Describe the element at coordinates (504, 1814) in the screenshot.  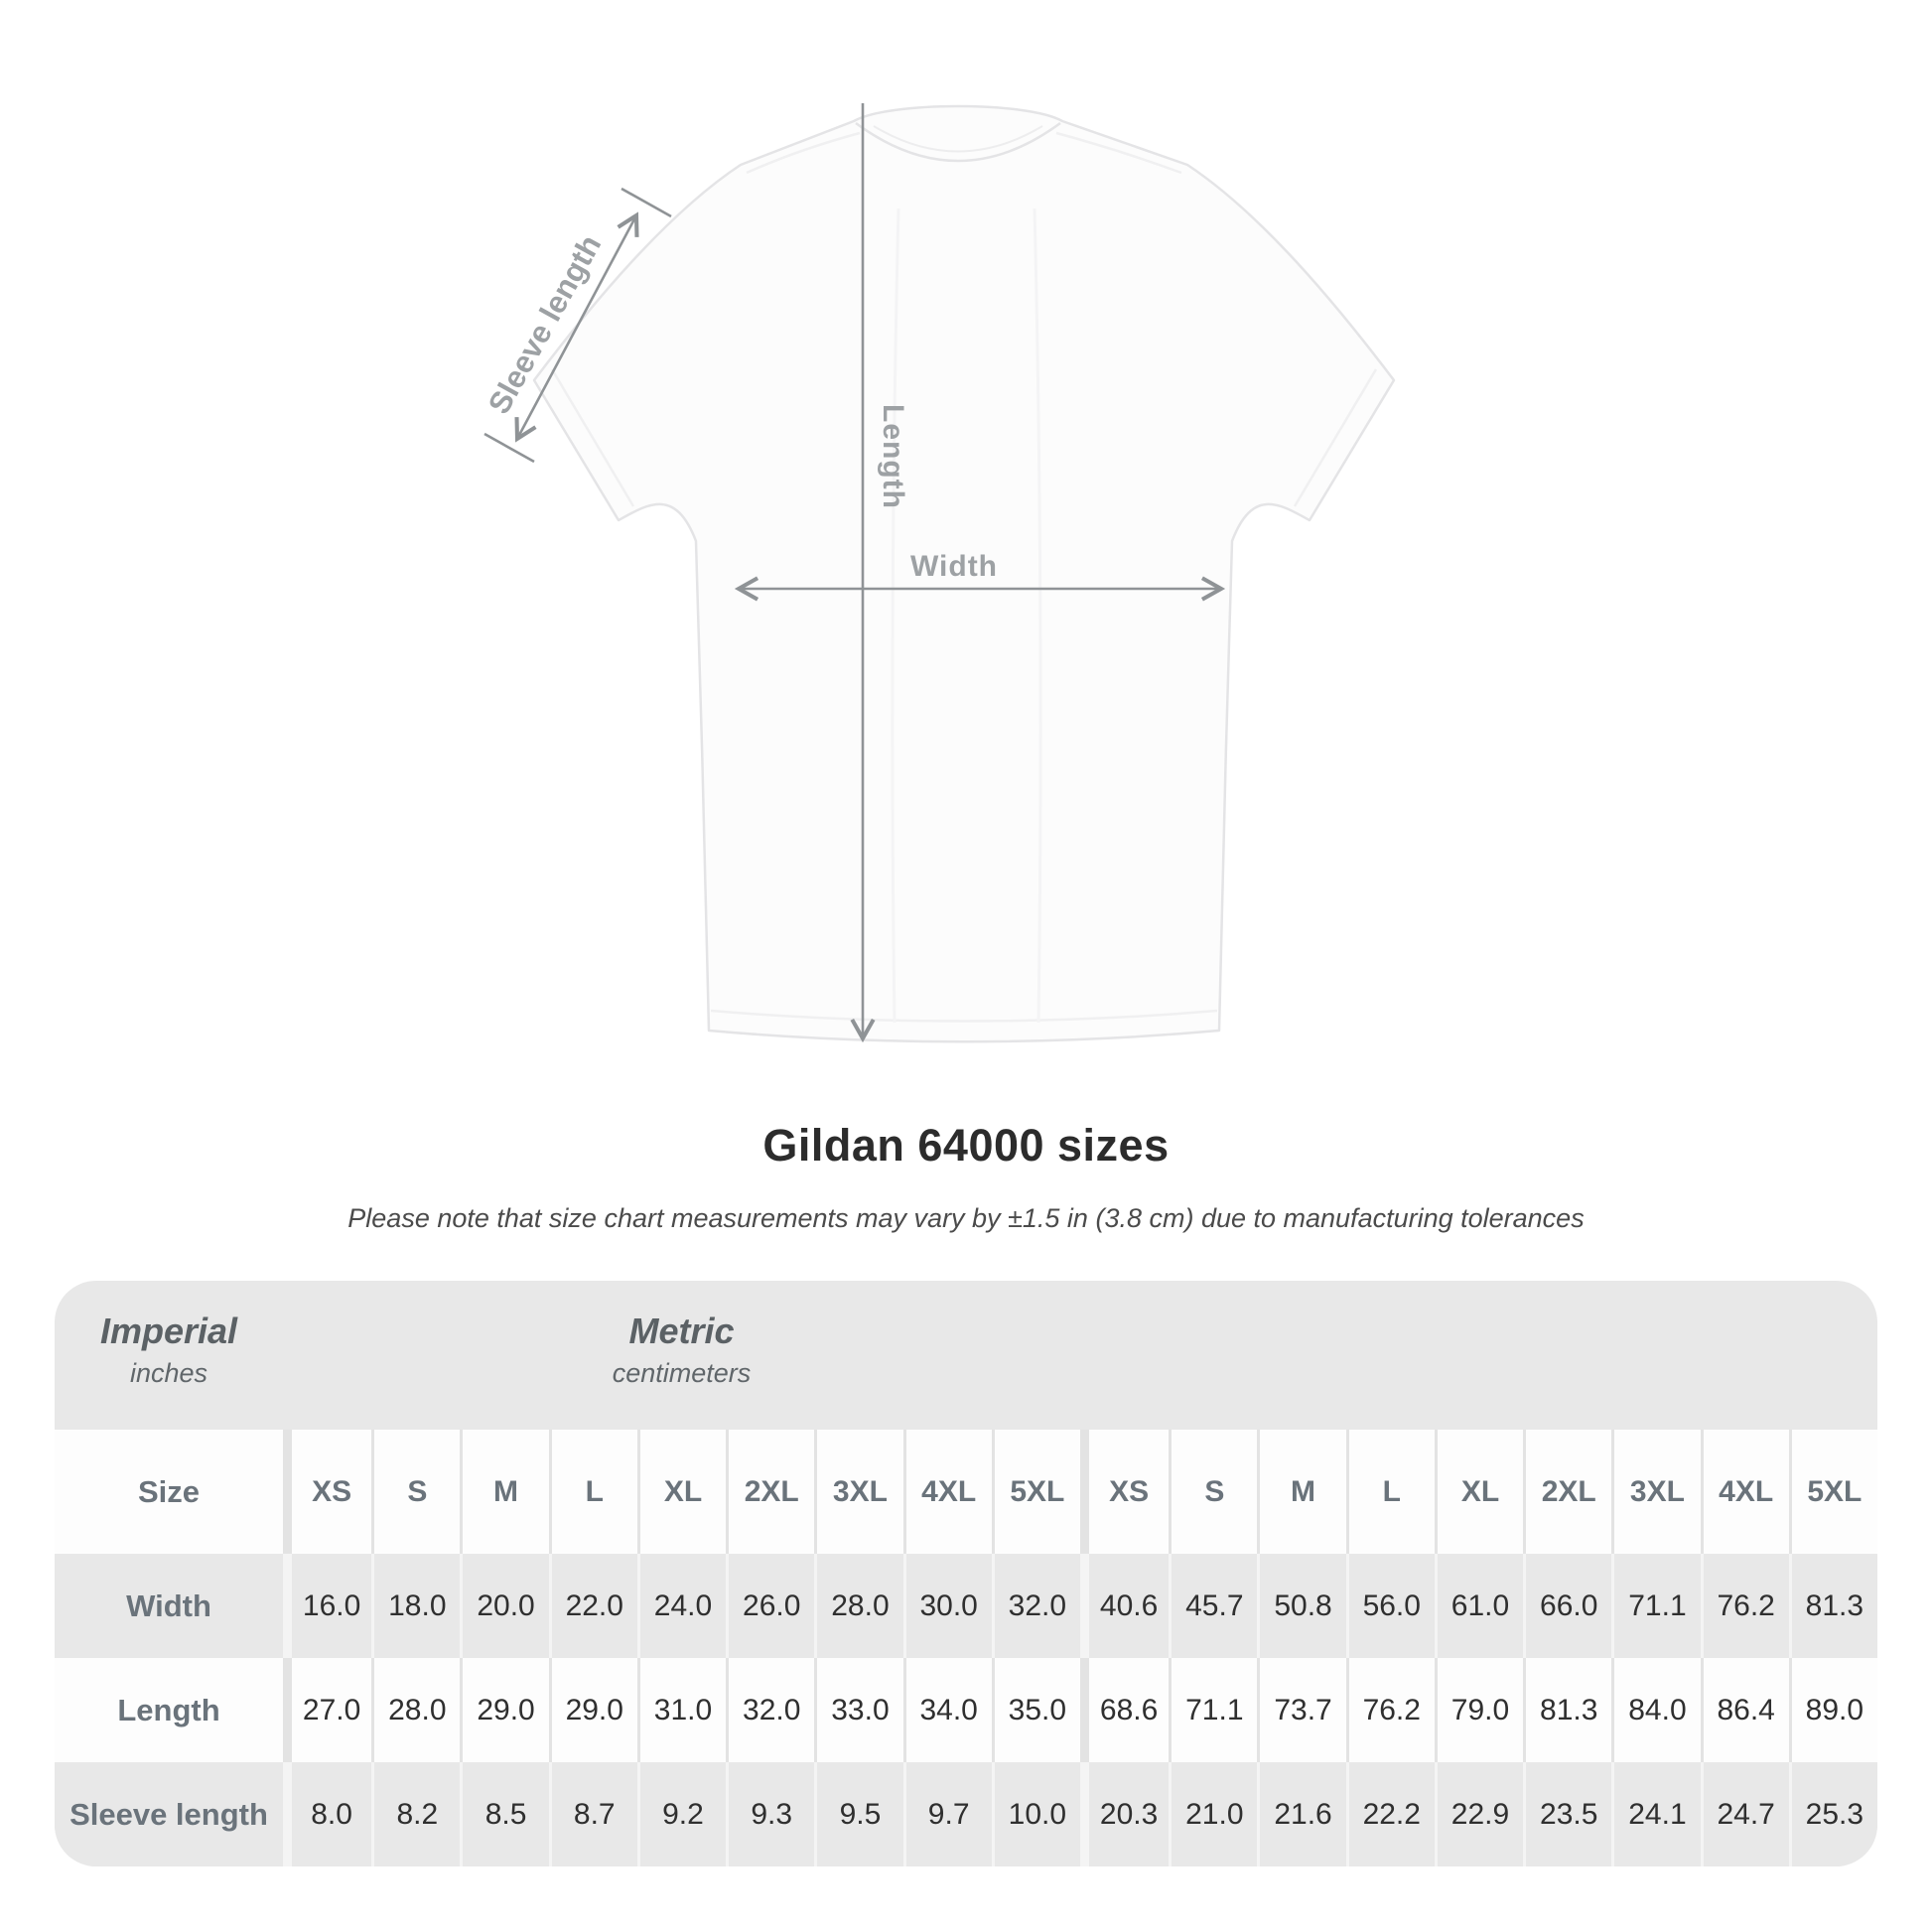
I see `measurement-cell: 8.5` at that location.